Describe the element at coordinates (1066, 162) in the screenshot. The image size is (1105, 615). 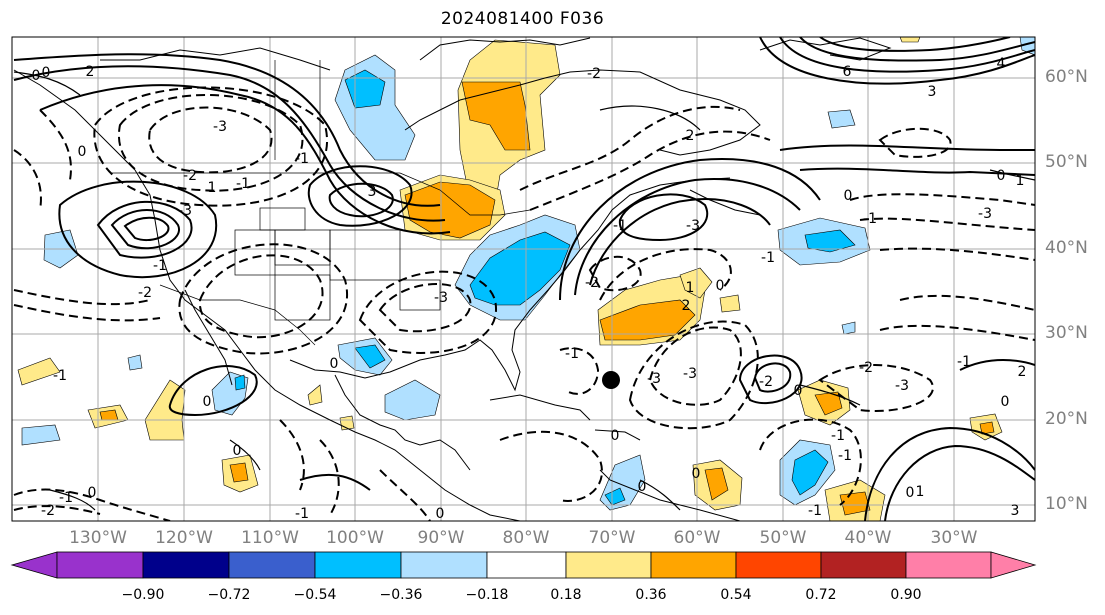
I see `lat-label: 50°N` at that location.